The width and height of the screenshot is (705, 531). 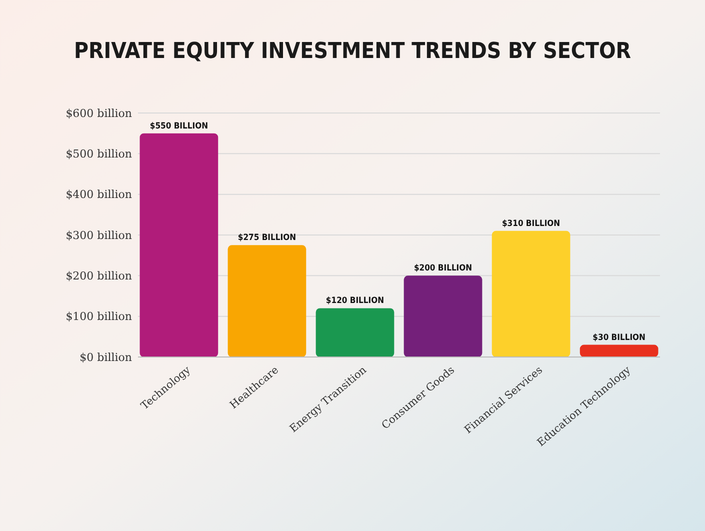 I want to click on chart-title: PRIVATE EQUITY INVESTMENT TRENDS BY SECTOR, so click(x=353, y=51).